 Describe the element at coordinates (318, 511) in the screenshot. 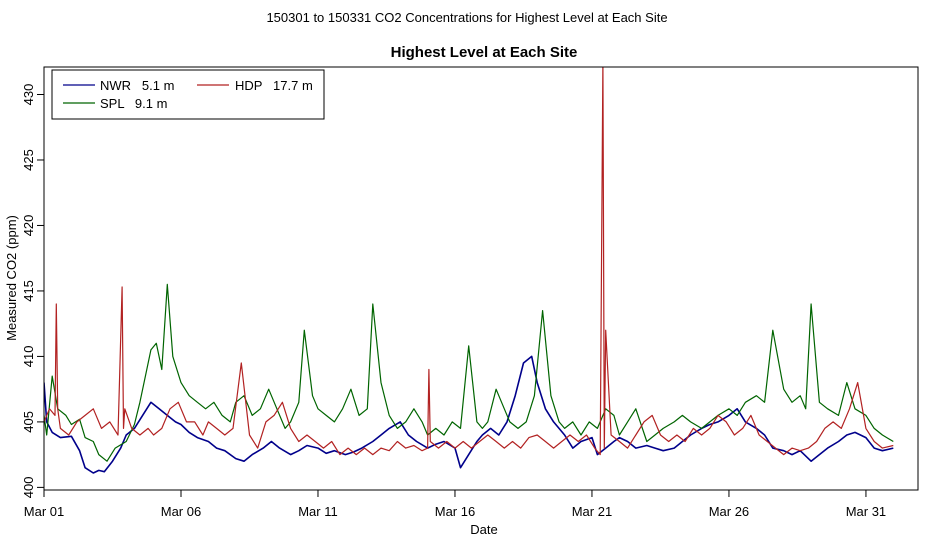

I see `x-tick-label: Mar 11` at that location.